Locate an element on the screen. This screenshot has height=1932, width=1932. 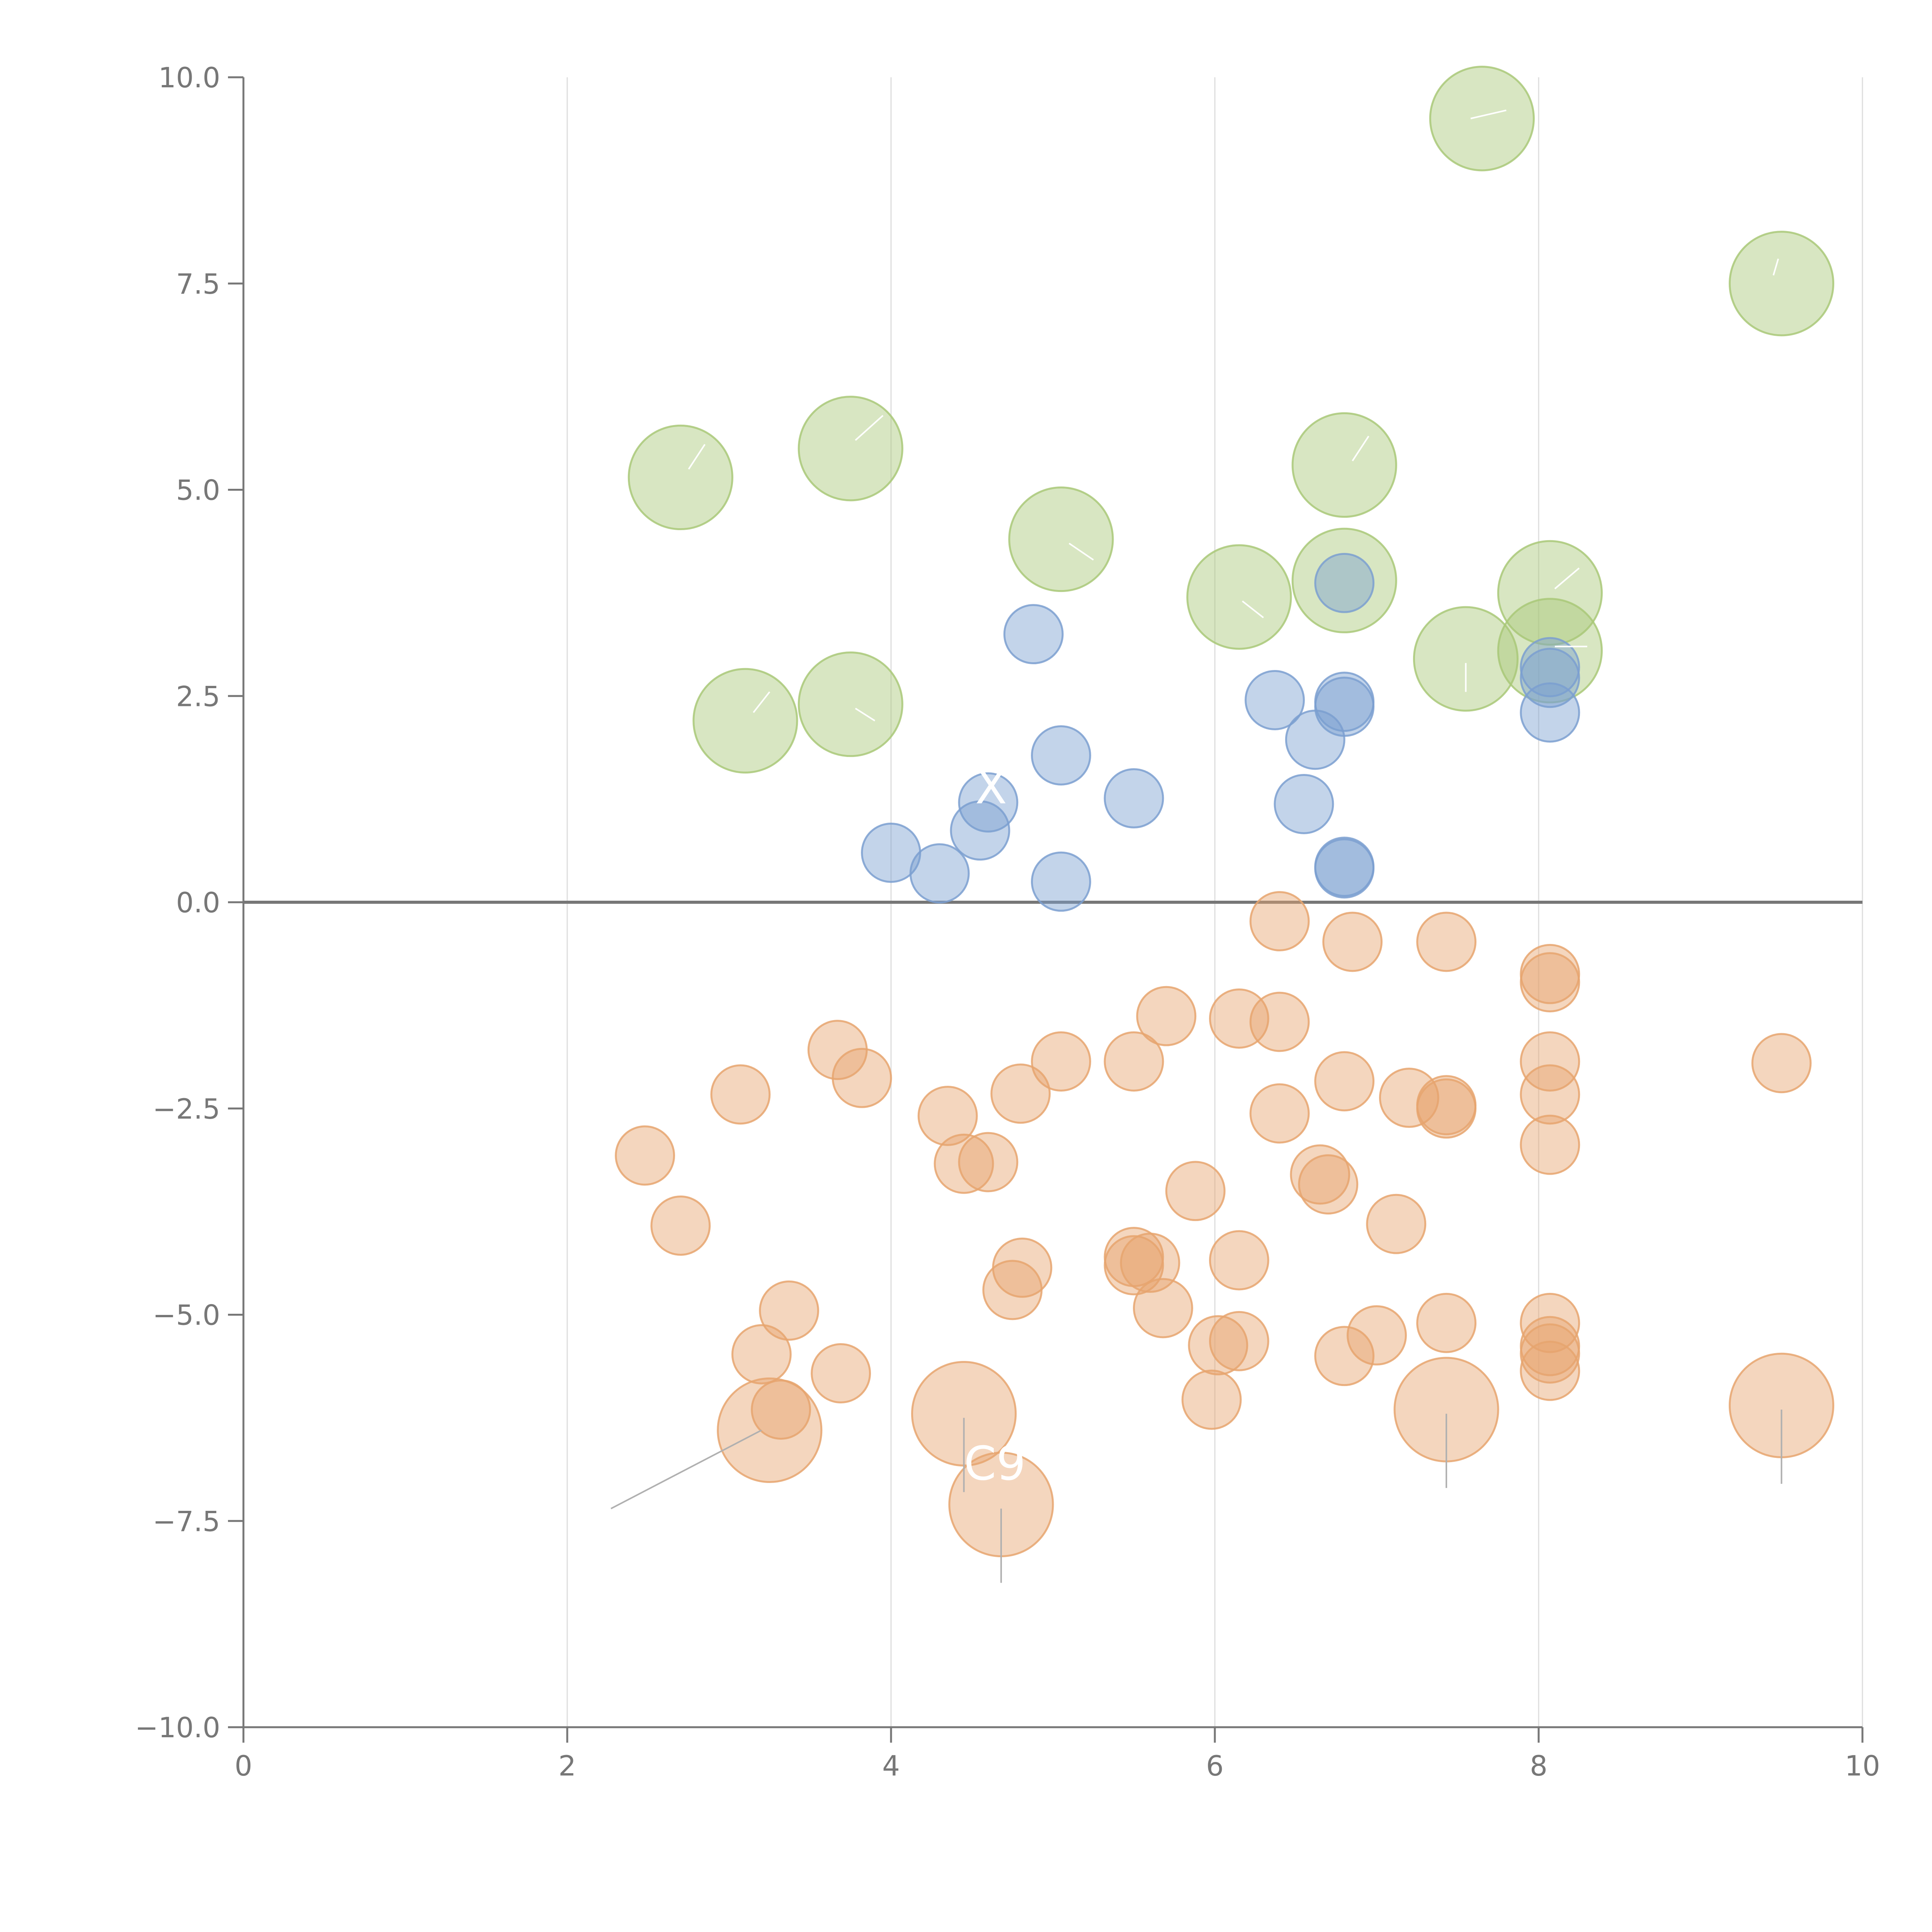
x-tick-label-4: 8 is located at coordinates (1539, 1766).